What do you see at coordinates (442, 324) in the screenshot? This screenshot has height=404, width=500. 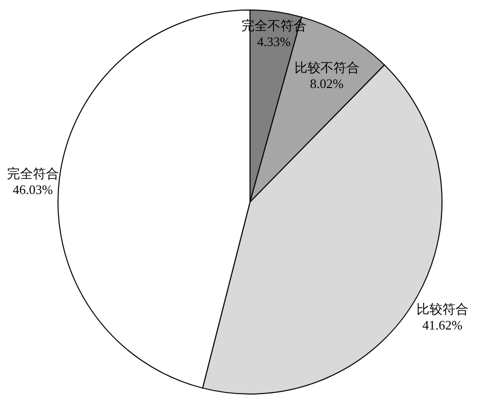 I see `data-label: 41.62%` at bounding box center [442, 324].